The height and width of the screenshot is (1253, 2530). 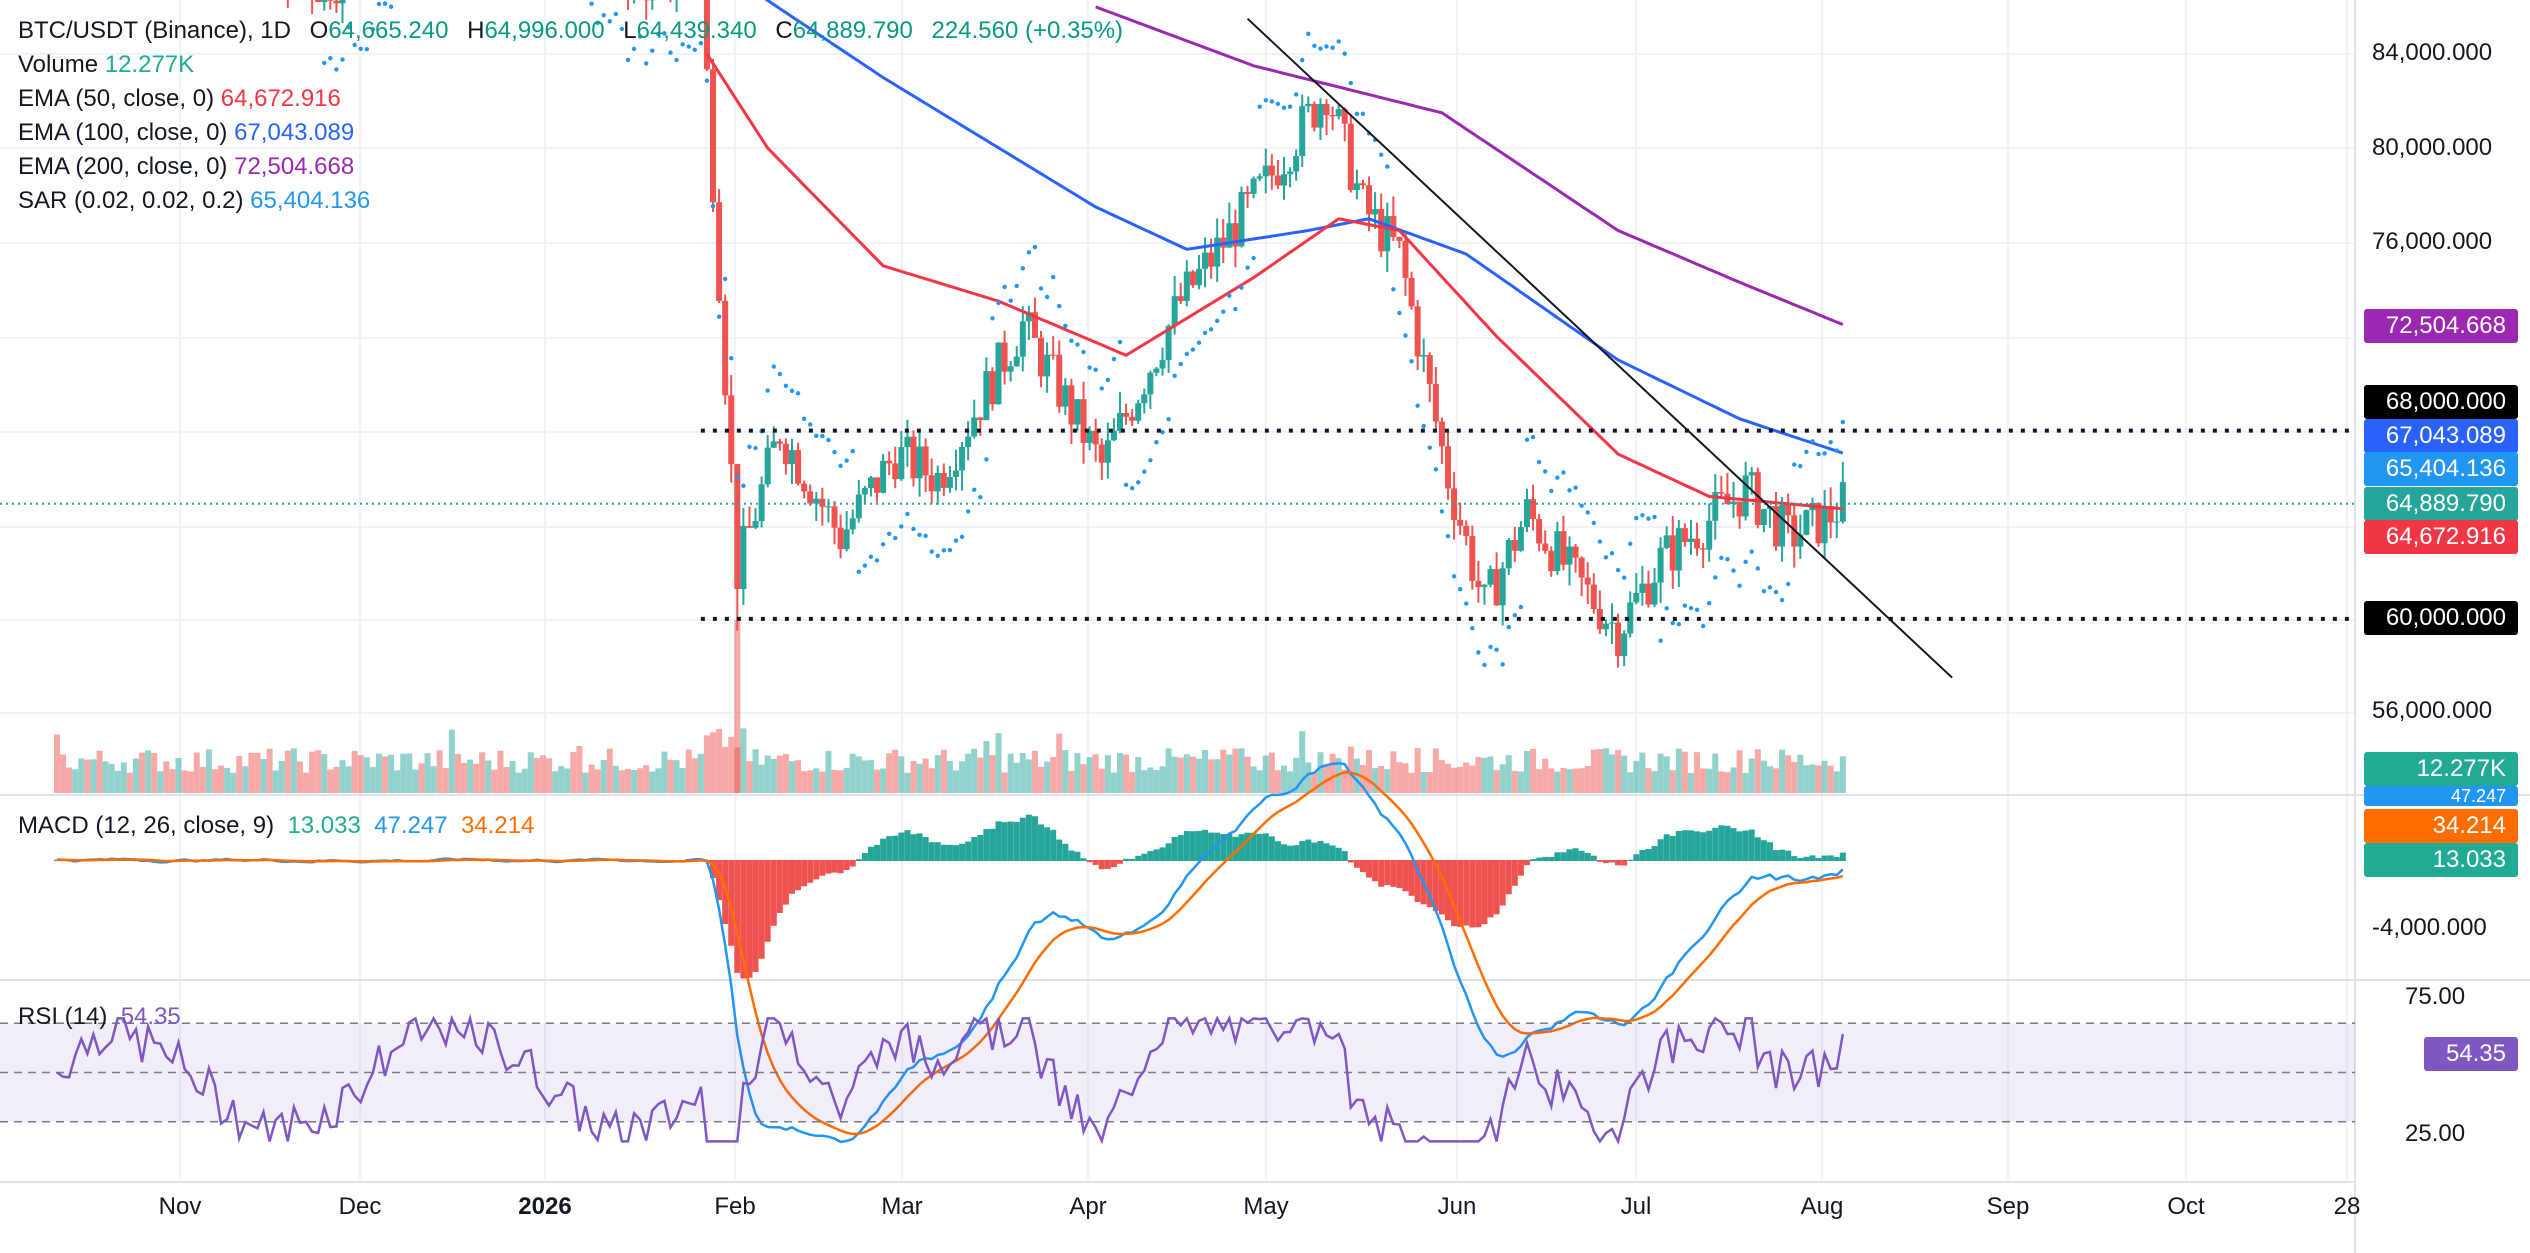 What do you see at coordinates (123, 166) in the screenshot?
I see `ema200-label: EMA (200, close, 0)` at bounding box center [123, 166].